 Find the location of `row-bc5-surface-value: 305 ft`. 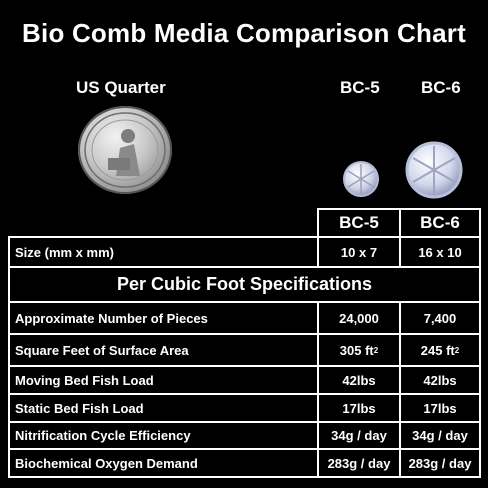

row-bc5-surface-value: 305 ft is located at coordinates (356, 350).